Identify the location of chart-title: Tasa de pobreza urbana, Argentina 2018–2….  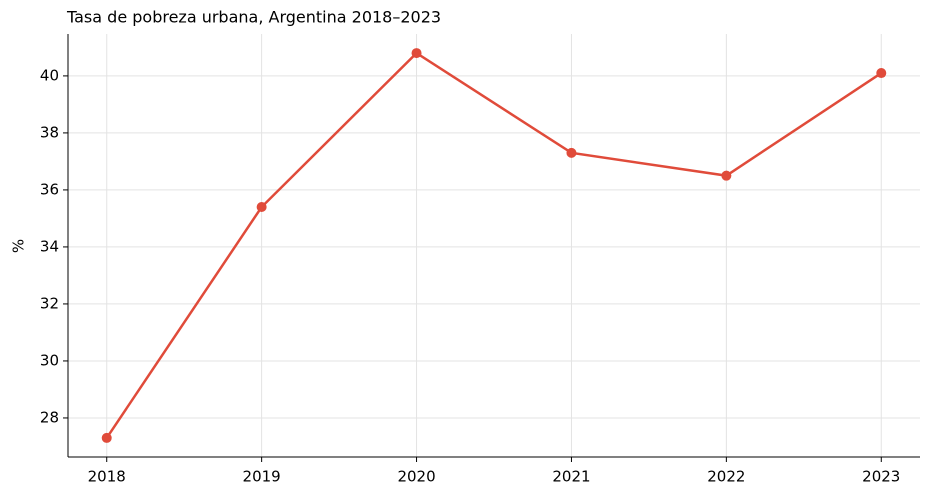
(253, 17).